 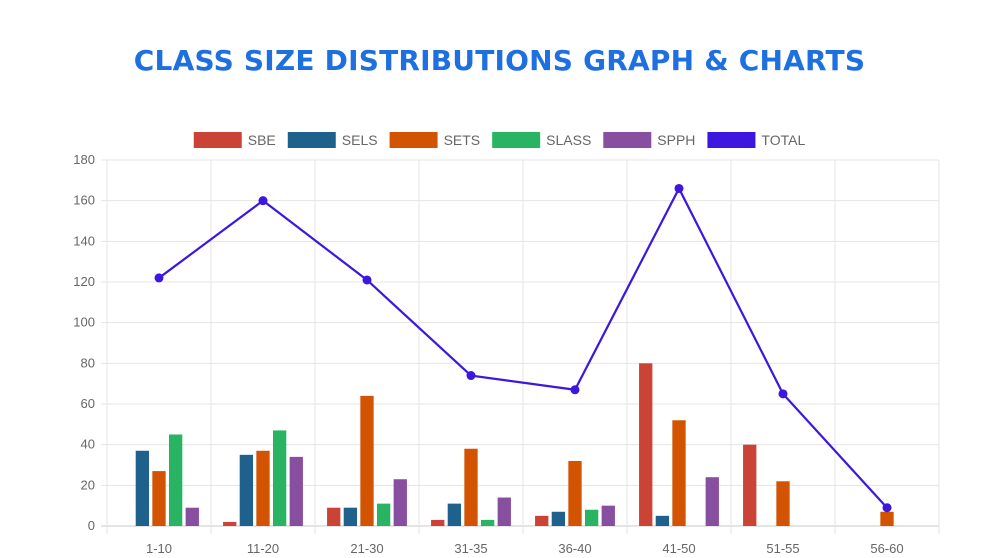 What do you see at coordinates (263, 548) in the screenshot?
I see `x-tick-label: 11-20` at bounding box center [263, 548].